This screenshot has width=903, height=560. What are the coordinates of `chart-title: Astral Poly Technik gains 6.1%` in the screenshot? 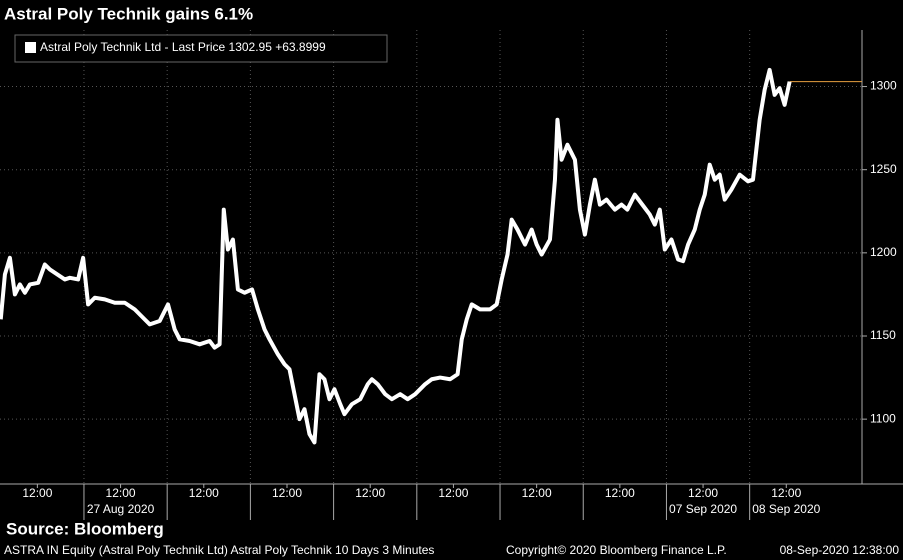 It's located at (128, 13).